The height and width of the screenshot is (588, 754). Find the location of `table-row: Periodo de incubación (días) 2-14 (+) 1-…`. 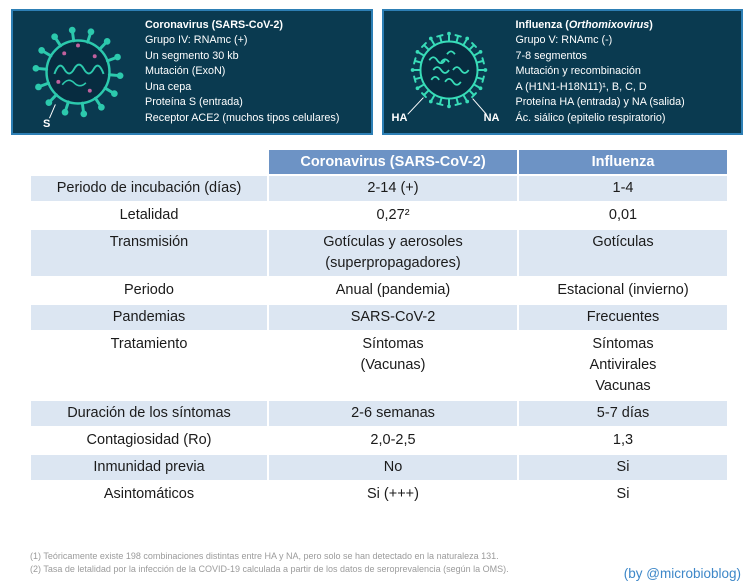

table-row: Periodo de incubación (días) 2-14 (+) 1-… is located at coordinates (379, 188).